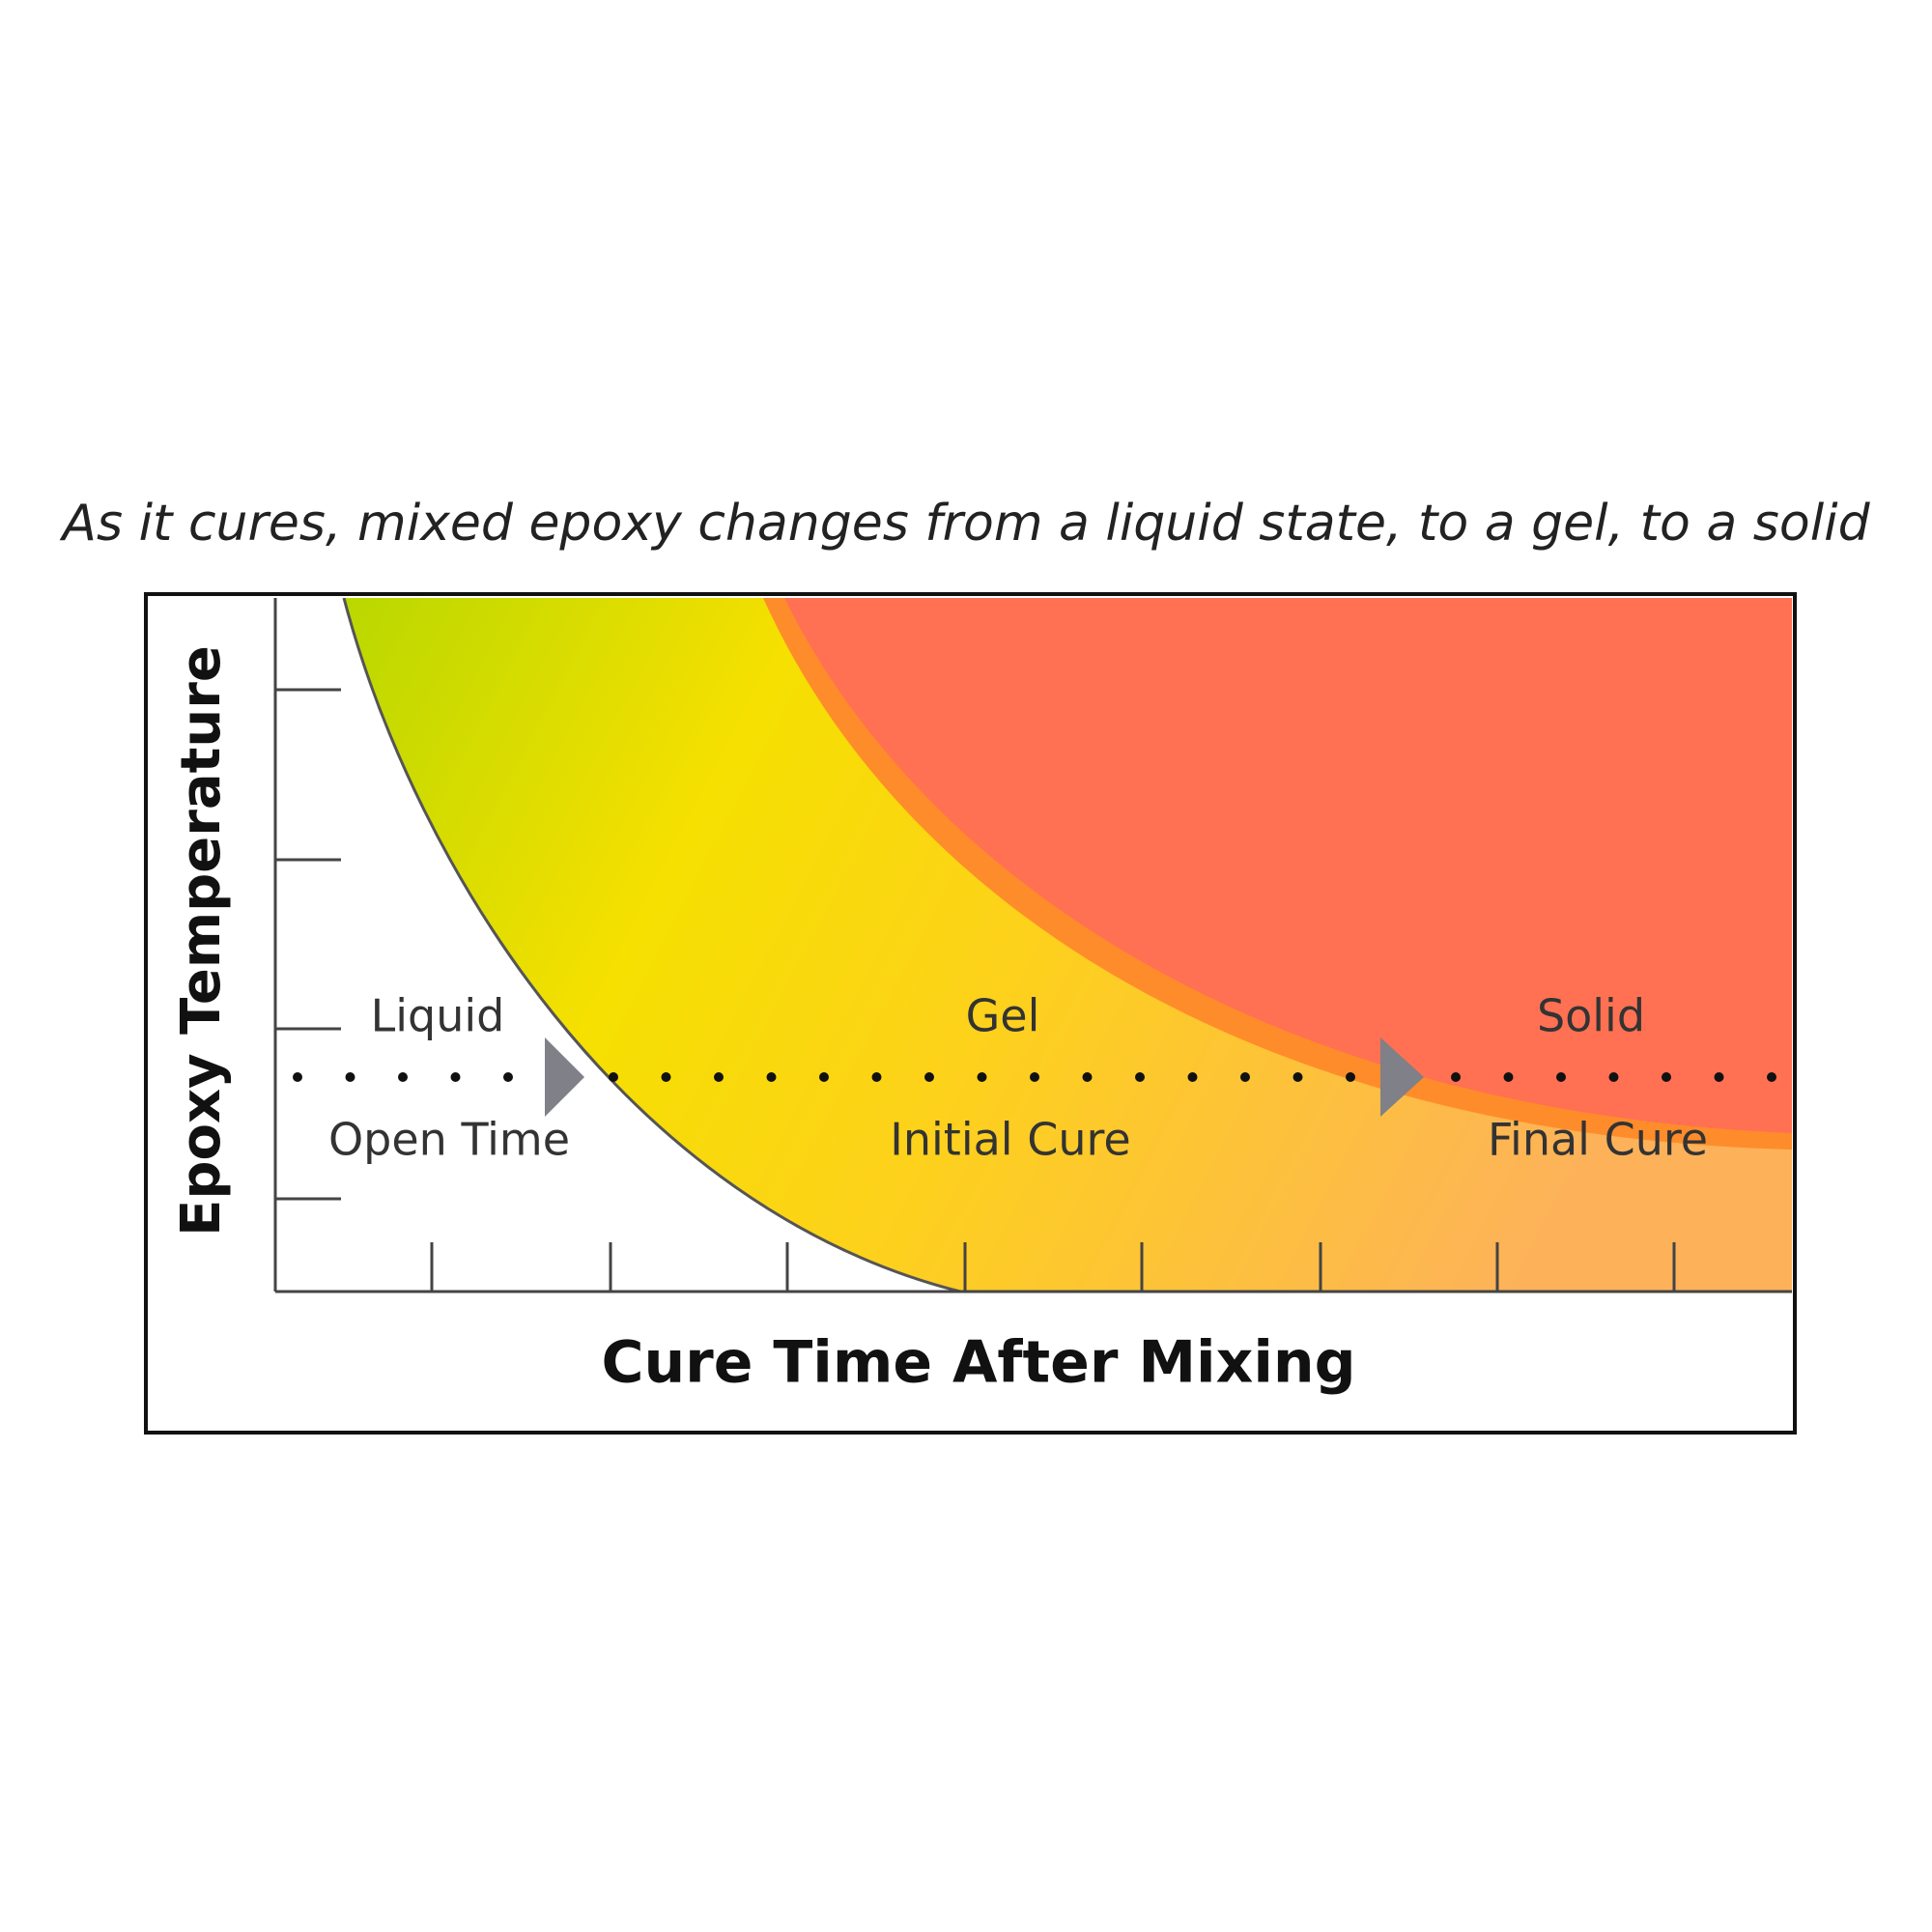  Describe the element at coordinates (1598, 1140) in the screenshot. I see `phase-label: Final Cure` at that location.